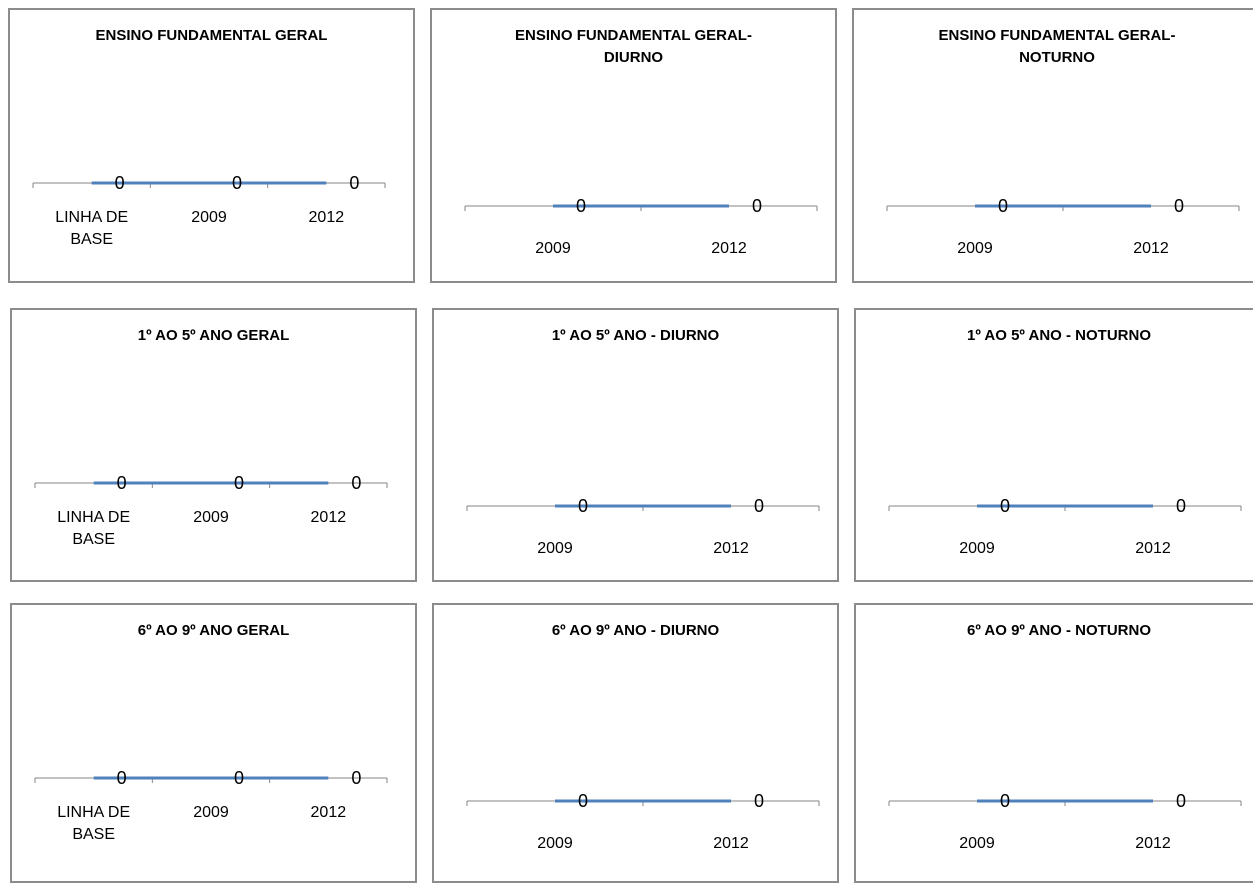 Image resolution: width=1253 pixels, height=883 pixels. I want to click on chart-panel: 1º AO 5º ANO - DIURNO 0 0 2009 2012, so click(635, 445).